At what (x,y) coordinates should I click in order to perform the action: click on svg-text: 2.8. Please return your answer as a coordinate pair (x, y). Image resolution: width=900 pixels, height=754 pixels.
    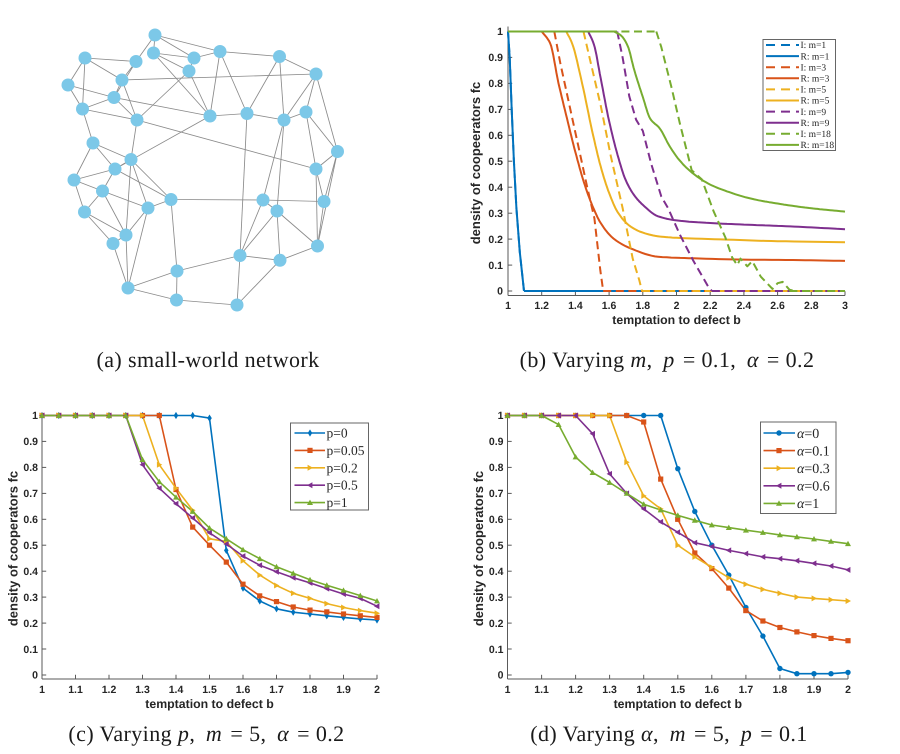
    Looking at the image, I should click on (811, 306).